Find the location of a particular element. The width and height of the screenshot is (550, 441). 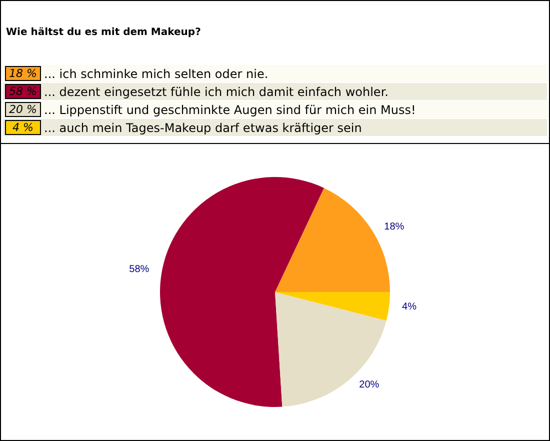

data-label: 20% is located at coordinates (369, 385).